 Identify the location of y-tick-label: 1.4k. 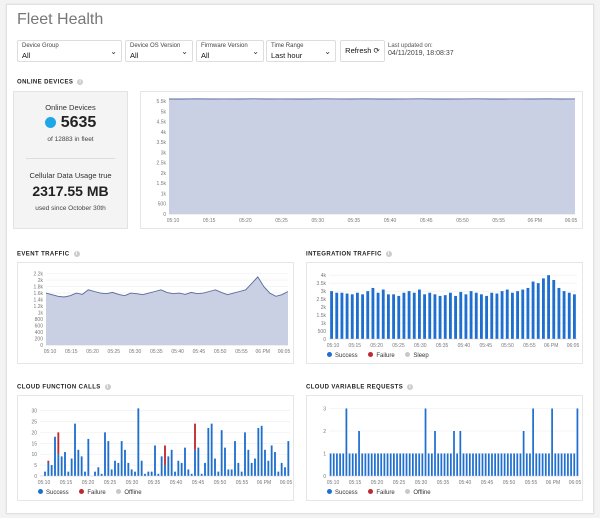
(39, 301).